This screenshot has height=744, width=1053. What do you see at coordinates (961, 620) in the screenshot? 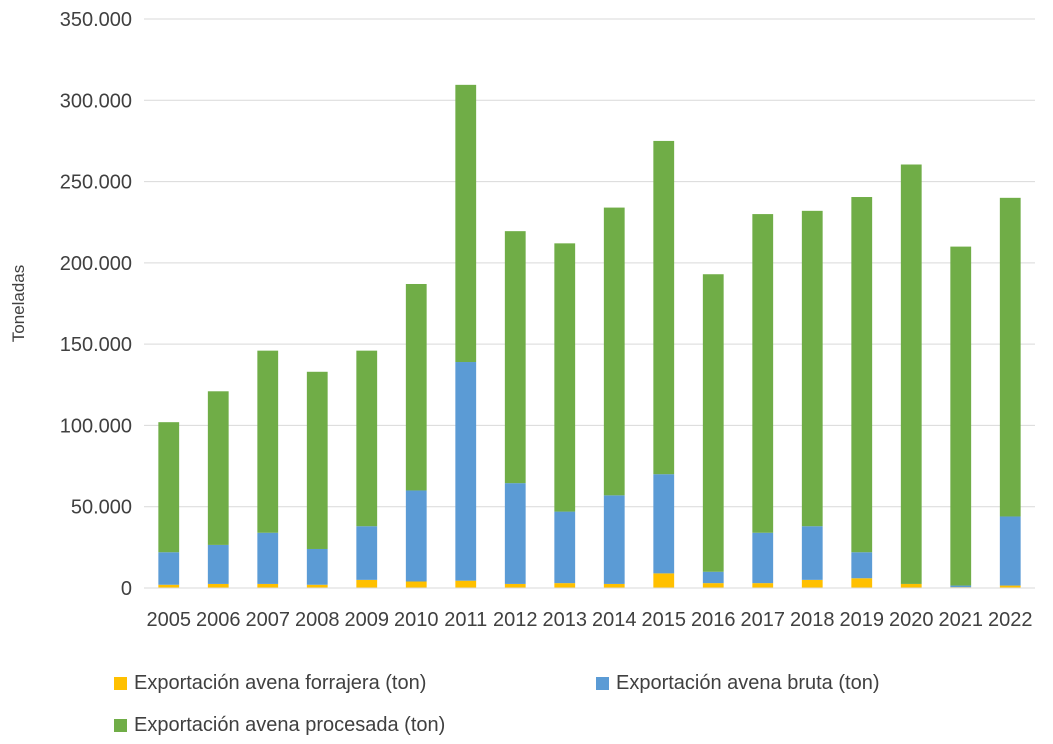
I see `x-tick-label: 2021` at bounding box center [961, 620].